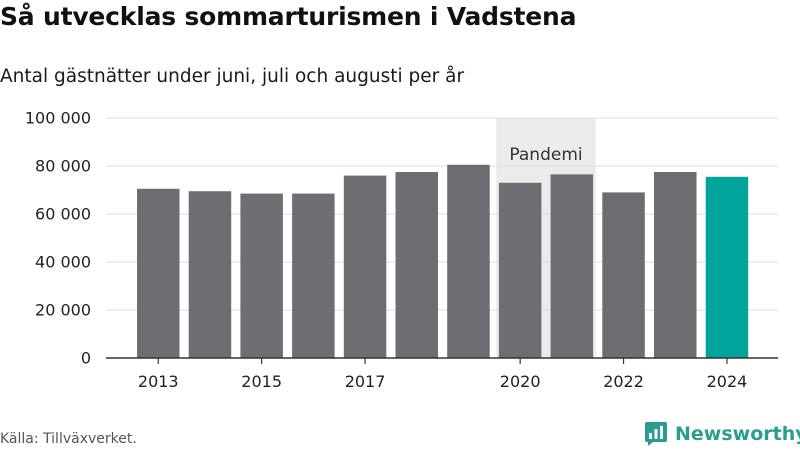  What do you see at coordinates (63, 214) in the screenshot?
I see `y-tick-label: 60 000` at bounding box center [63, 214].